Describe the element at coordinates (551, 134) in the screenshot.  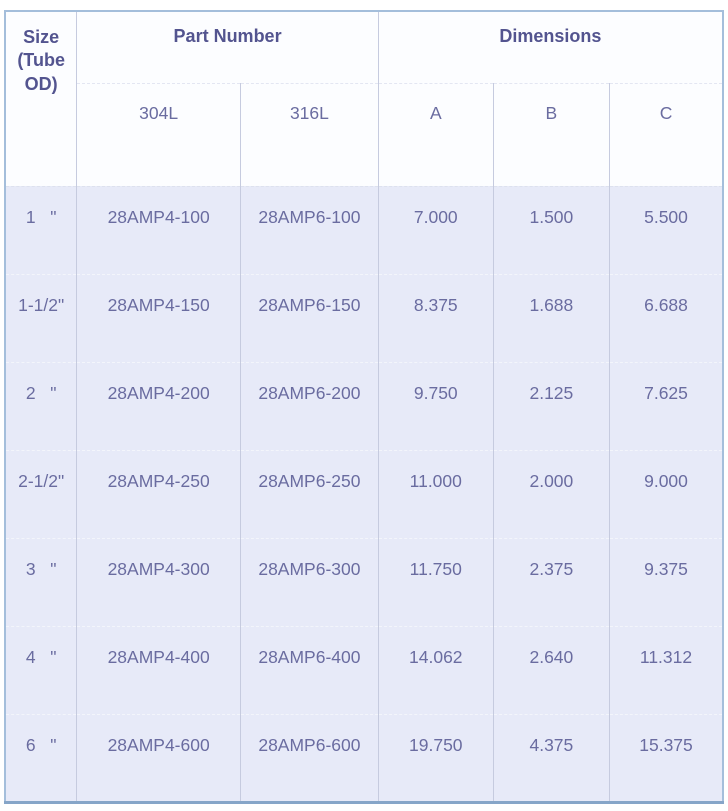
I see `subheader-dim-b: B` at that location.